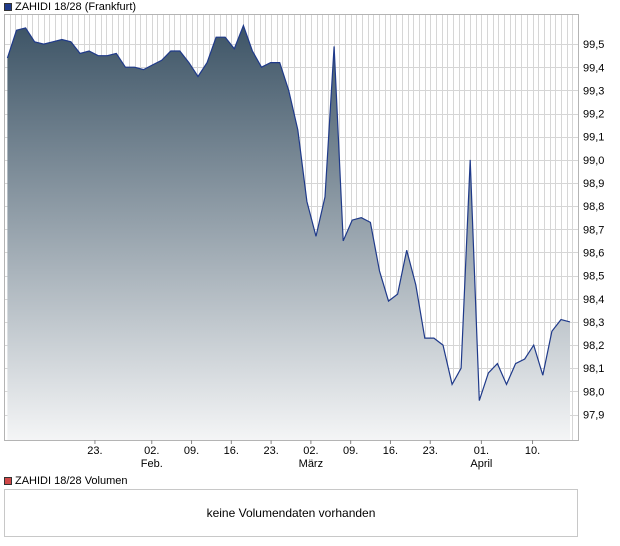  What do you see at coordinates (593, 207) in the screenshot?
I see `y-tick-label: 98,8` at bounding box center [593, 207].